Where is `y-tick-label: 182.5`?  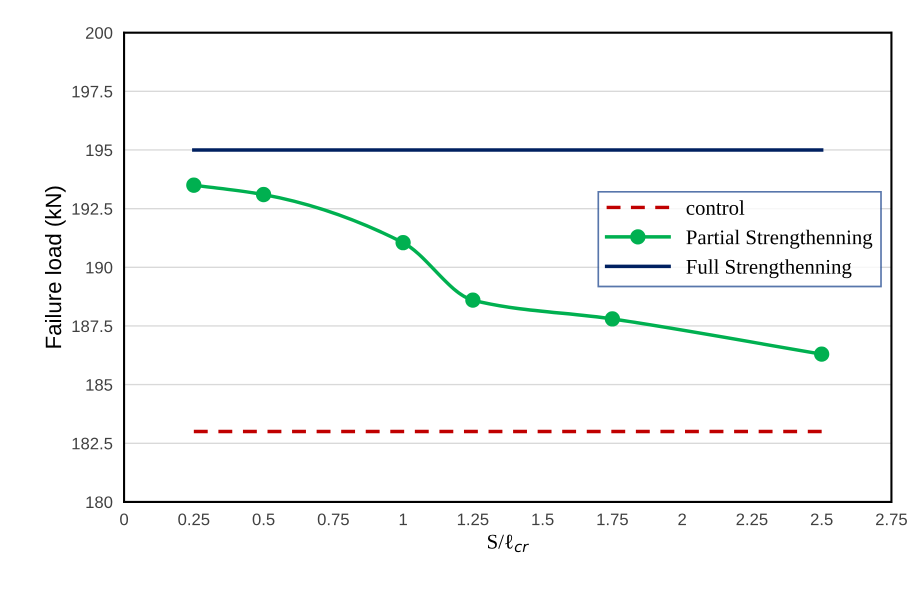 y-tick-label: 182.5 is located at coordinates (92, 444).